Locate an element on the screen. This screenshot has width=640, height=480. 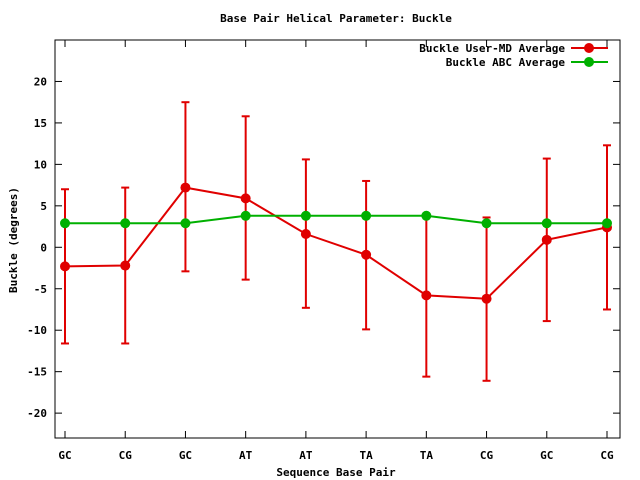
y-tick-label: 15 is located at coordinates (40, 123).